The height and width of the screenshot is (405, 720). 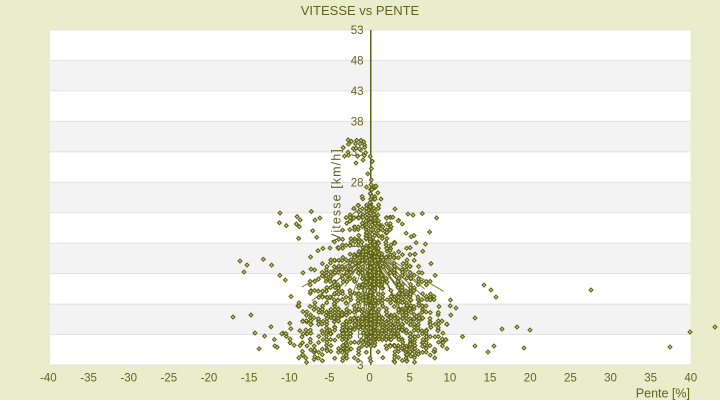 What do you see at coordinates (169, 379) in the screenshot?
I see `svg-text: -25` at bounding box center [169, 379].